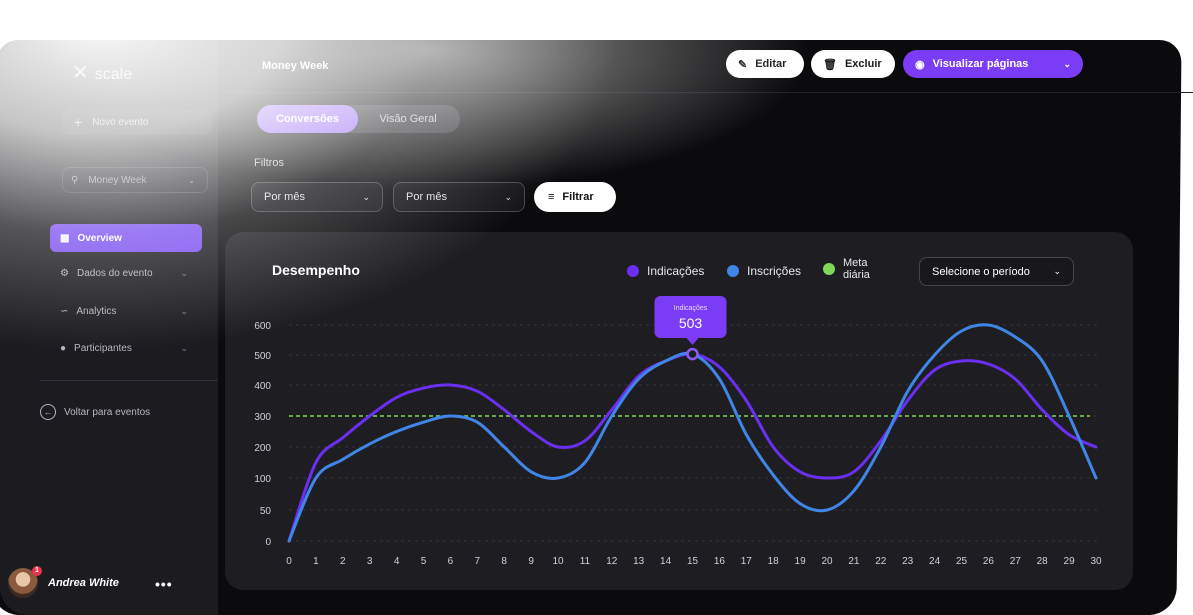 The width and height of the screenshot is (1193, 615). I want to click on x-tick-label: 30, so click(1096, 561).